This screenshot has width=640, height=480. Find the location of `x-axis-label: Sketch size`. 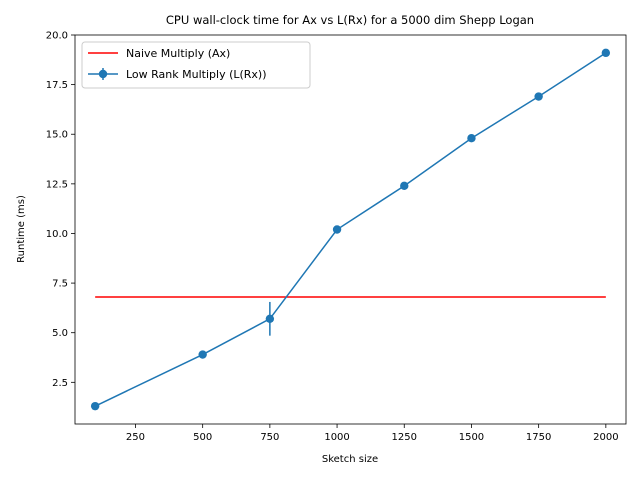

x-axis-label: Sketch size is located at coordinates (350, 459).